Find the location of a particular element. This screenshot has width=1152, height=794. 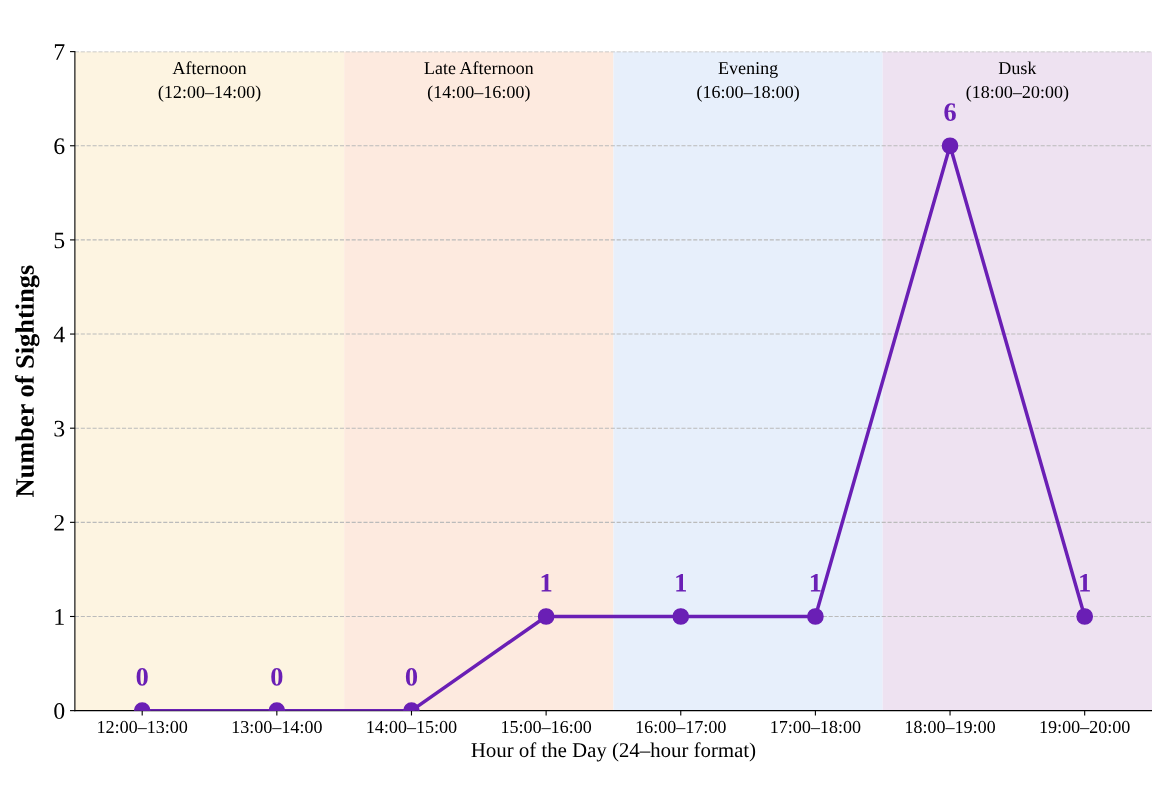

y-tick-label: 3 is located at coordinates (59, 428).